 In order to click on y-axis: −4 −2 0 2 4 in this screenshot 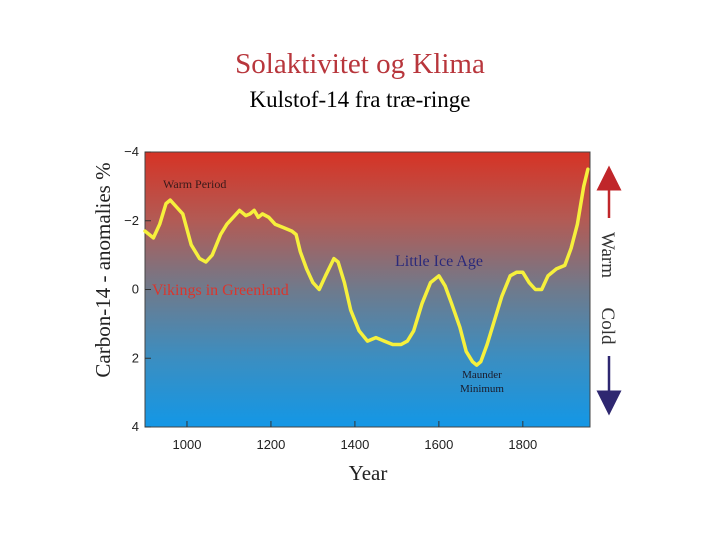, I will do `click(137, 289)`.